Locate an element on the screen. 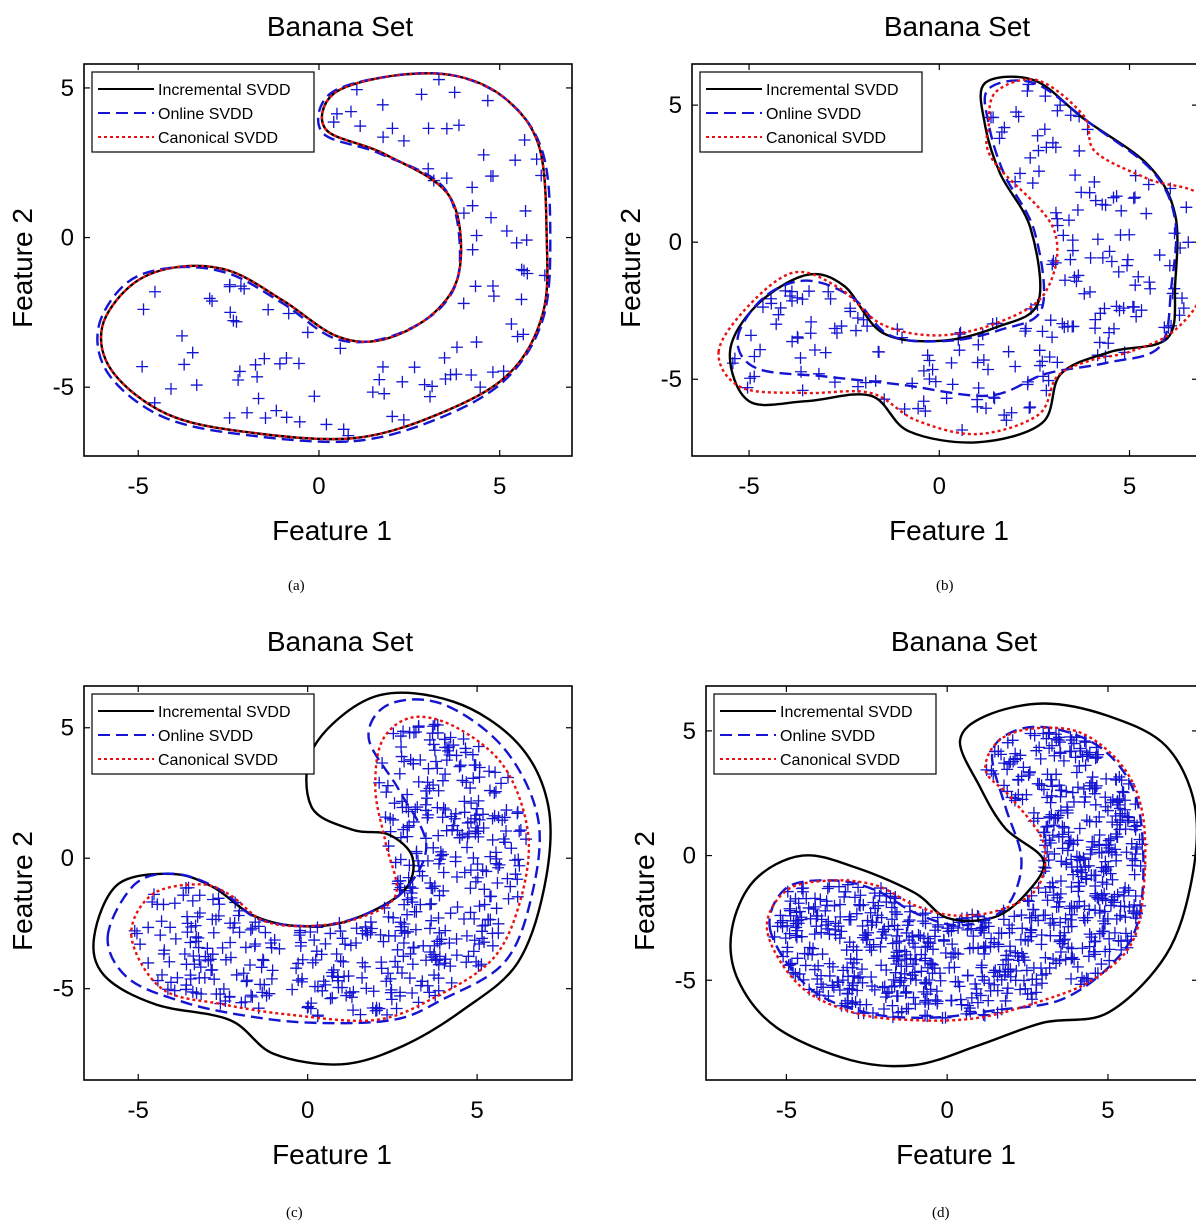 Image resolution: width=1196 pixels, height=1230 pixels. plot-area is located at coordinates (956, 259).